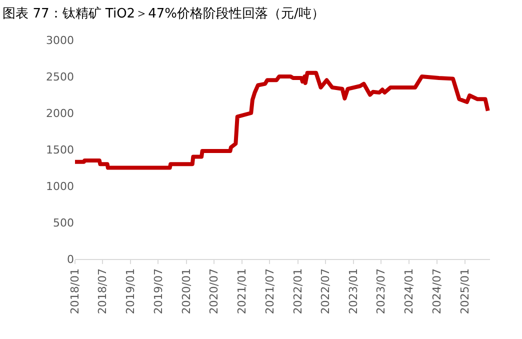  I want to click on y-tick-label: 500, so click(63, 223).